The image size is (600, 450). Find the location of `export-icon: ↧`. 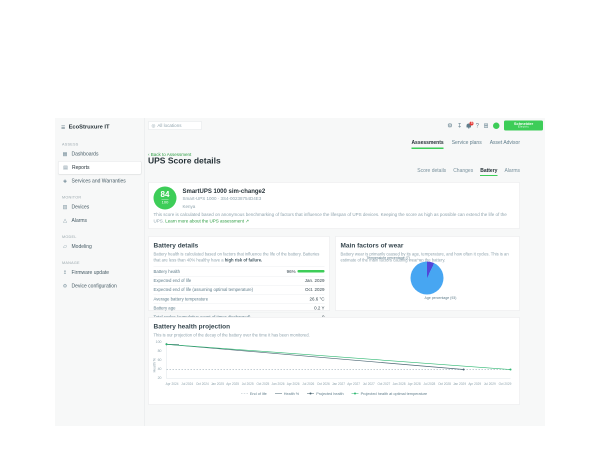

export-icon: ↧ is located at coordinates (460, 125).